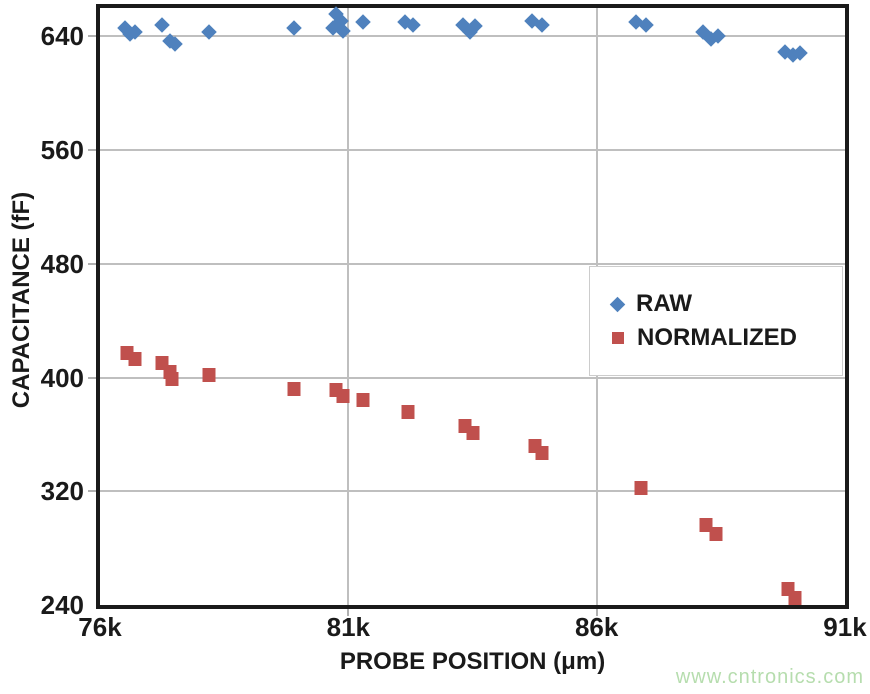  I want to click on legend-label-raw: RAW, so click(664, 303).